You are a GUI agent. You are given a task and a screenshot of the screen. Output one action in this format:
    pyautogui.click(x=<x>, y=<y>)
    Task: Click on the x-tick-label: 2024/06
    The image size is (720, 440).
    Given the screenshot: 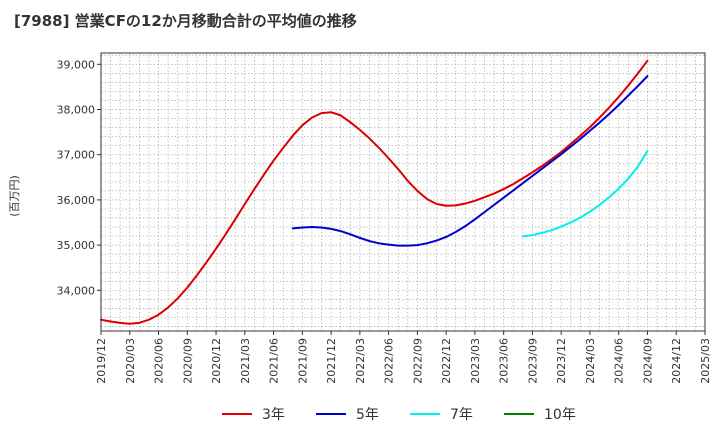 What is the action you would take?
    pyautogui.click(x=619, y=361)
    